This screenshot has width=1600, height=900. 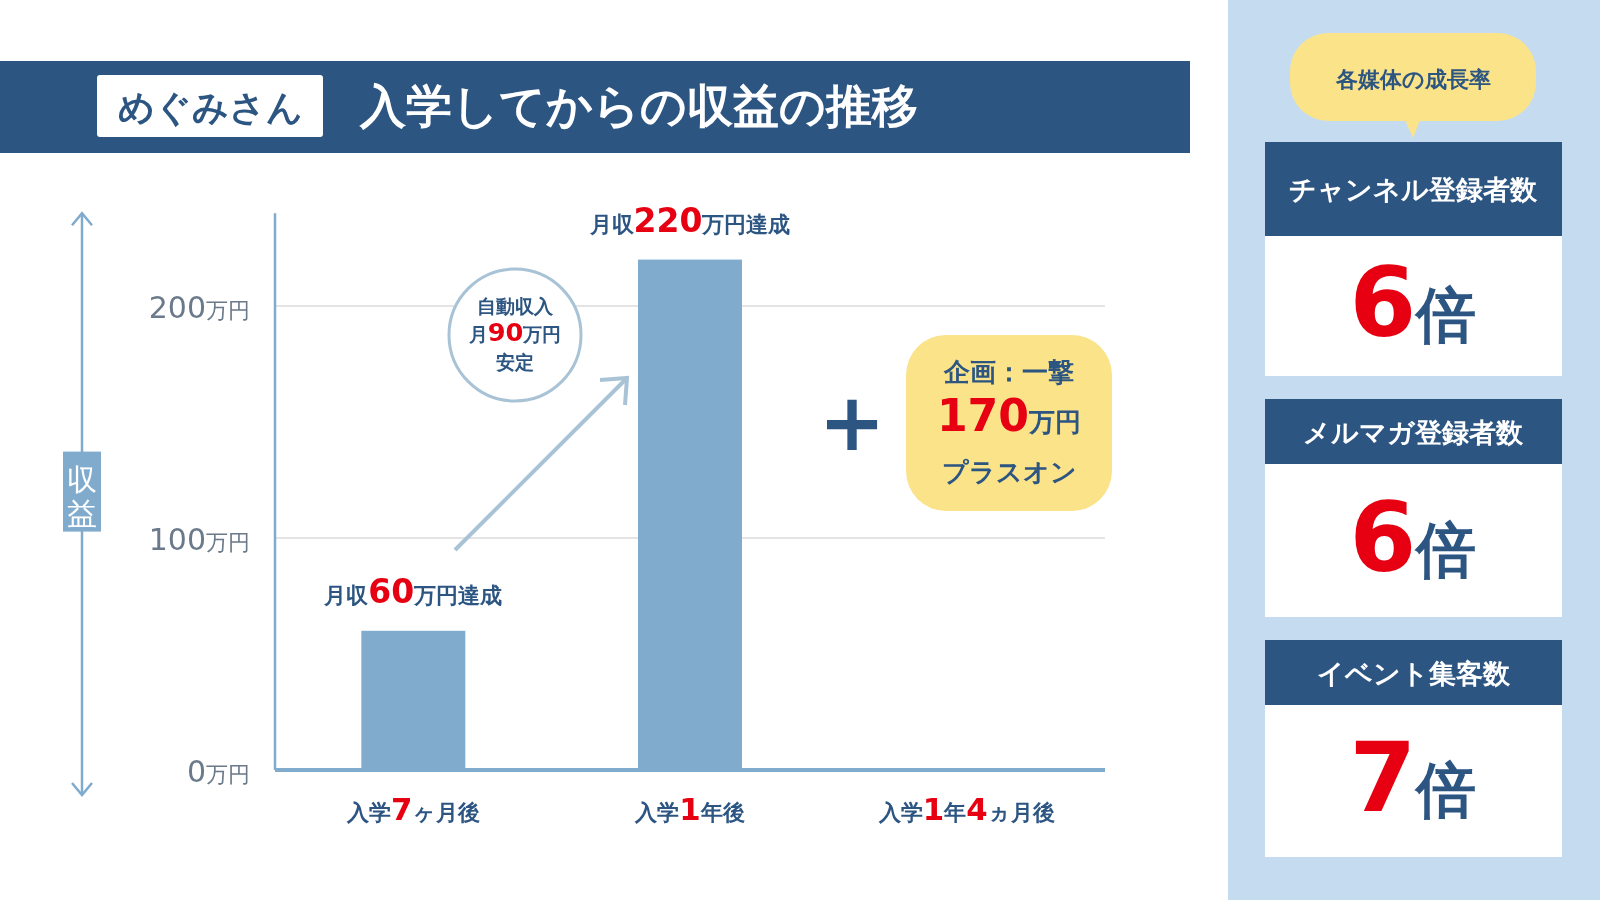 What do you see at coordinates (1009, 415) in the screenshot?
I see `annotation: 170万円` at bounding box center [1009, 415].